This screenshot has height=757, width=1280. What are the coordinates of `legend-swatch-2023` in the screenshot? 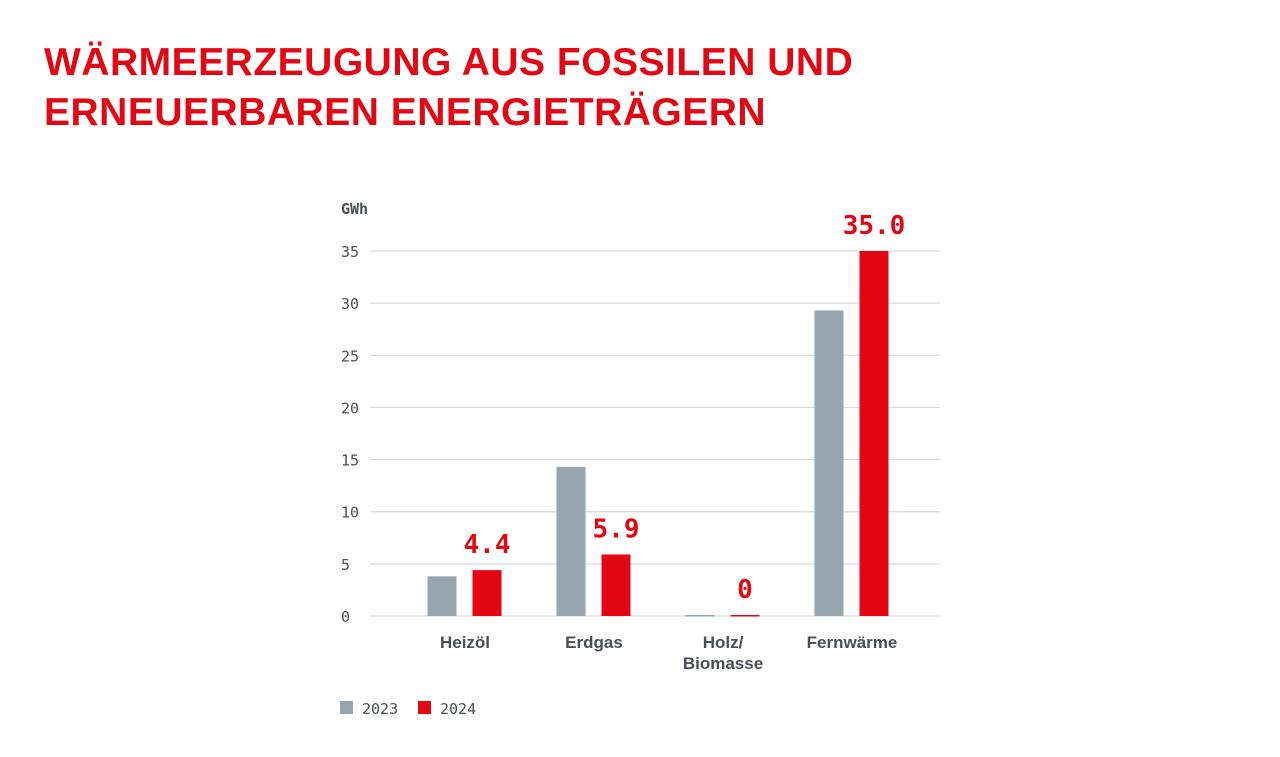 It's located at (346, 707).